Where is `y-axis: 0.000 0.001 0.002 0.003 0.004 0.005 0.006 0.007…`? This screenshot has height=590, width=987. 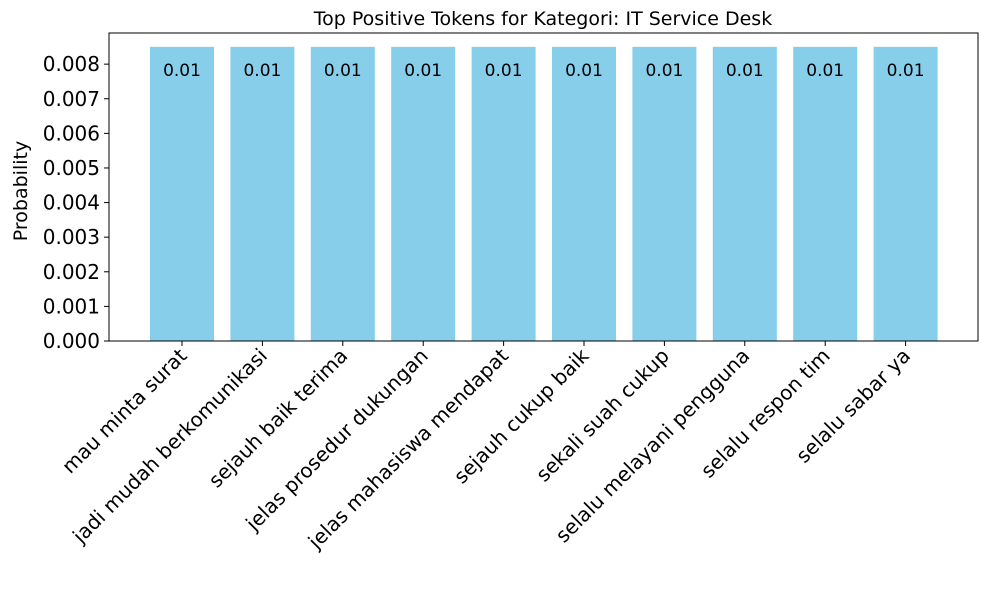
y-axis: 0.000 0.001 0.002 0.003 0.004 0.005 0.006 0.007… is located at coordinates (76, 202).